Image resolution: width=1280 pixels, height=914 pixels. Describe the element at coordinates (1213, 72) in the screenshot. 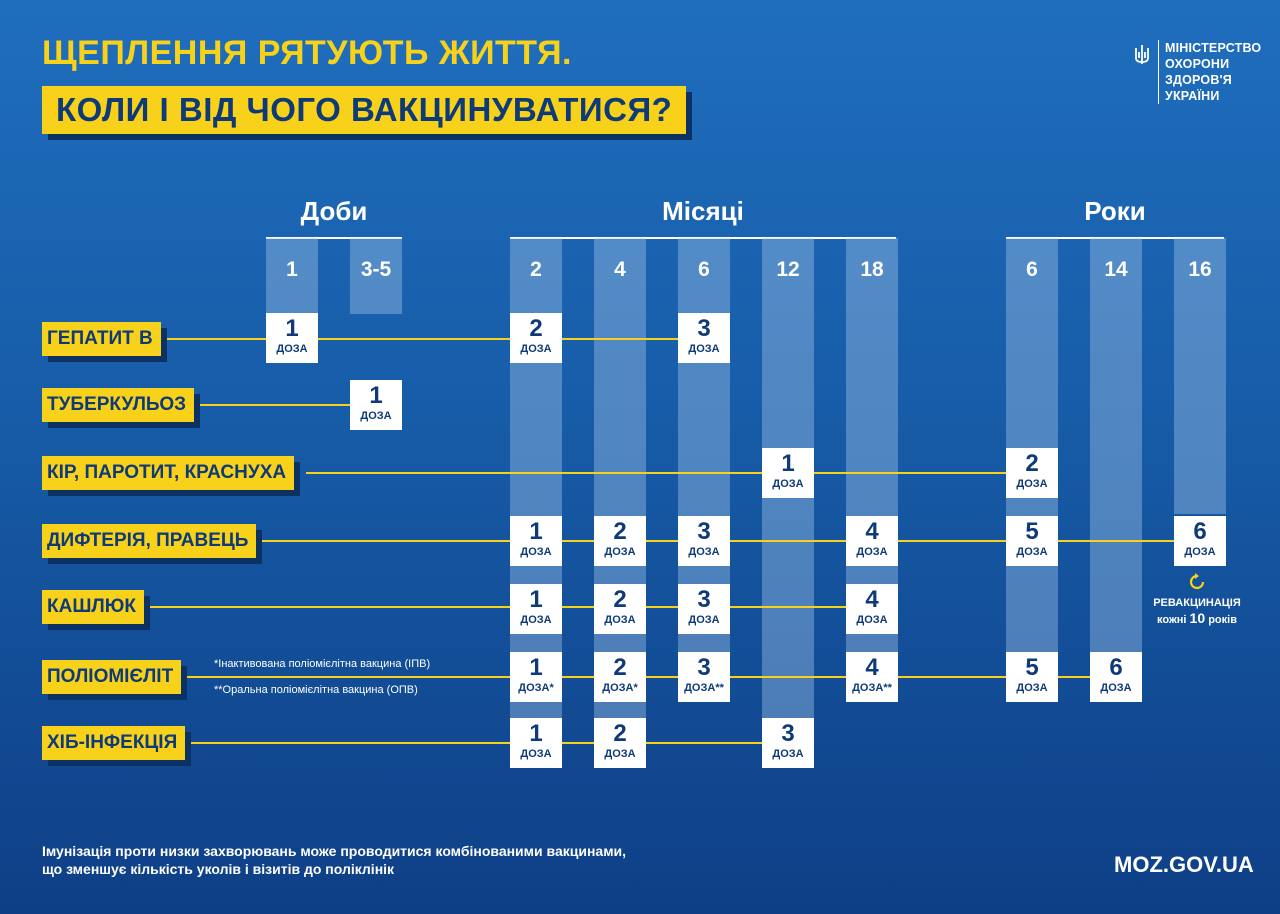

I see `logo-text: МІНІСТЕРСТВО ОХОРОНИ ЗДОРОВ'Я УКРАЇНИ` at that location.